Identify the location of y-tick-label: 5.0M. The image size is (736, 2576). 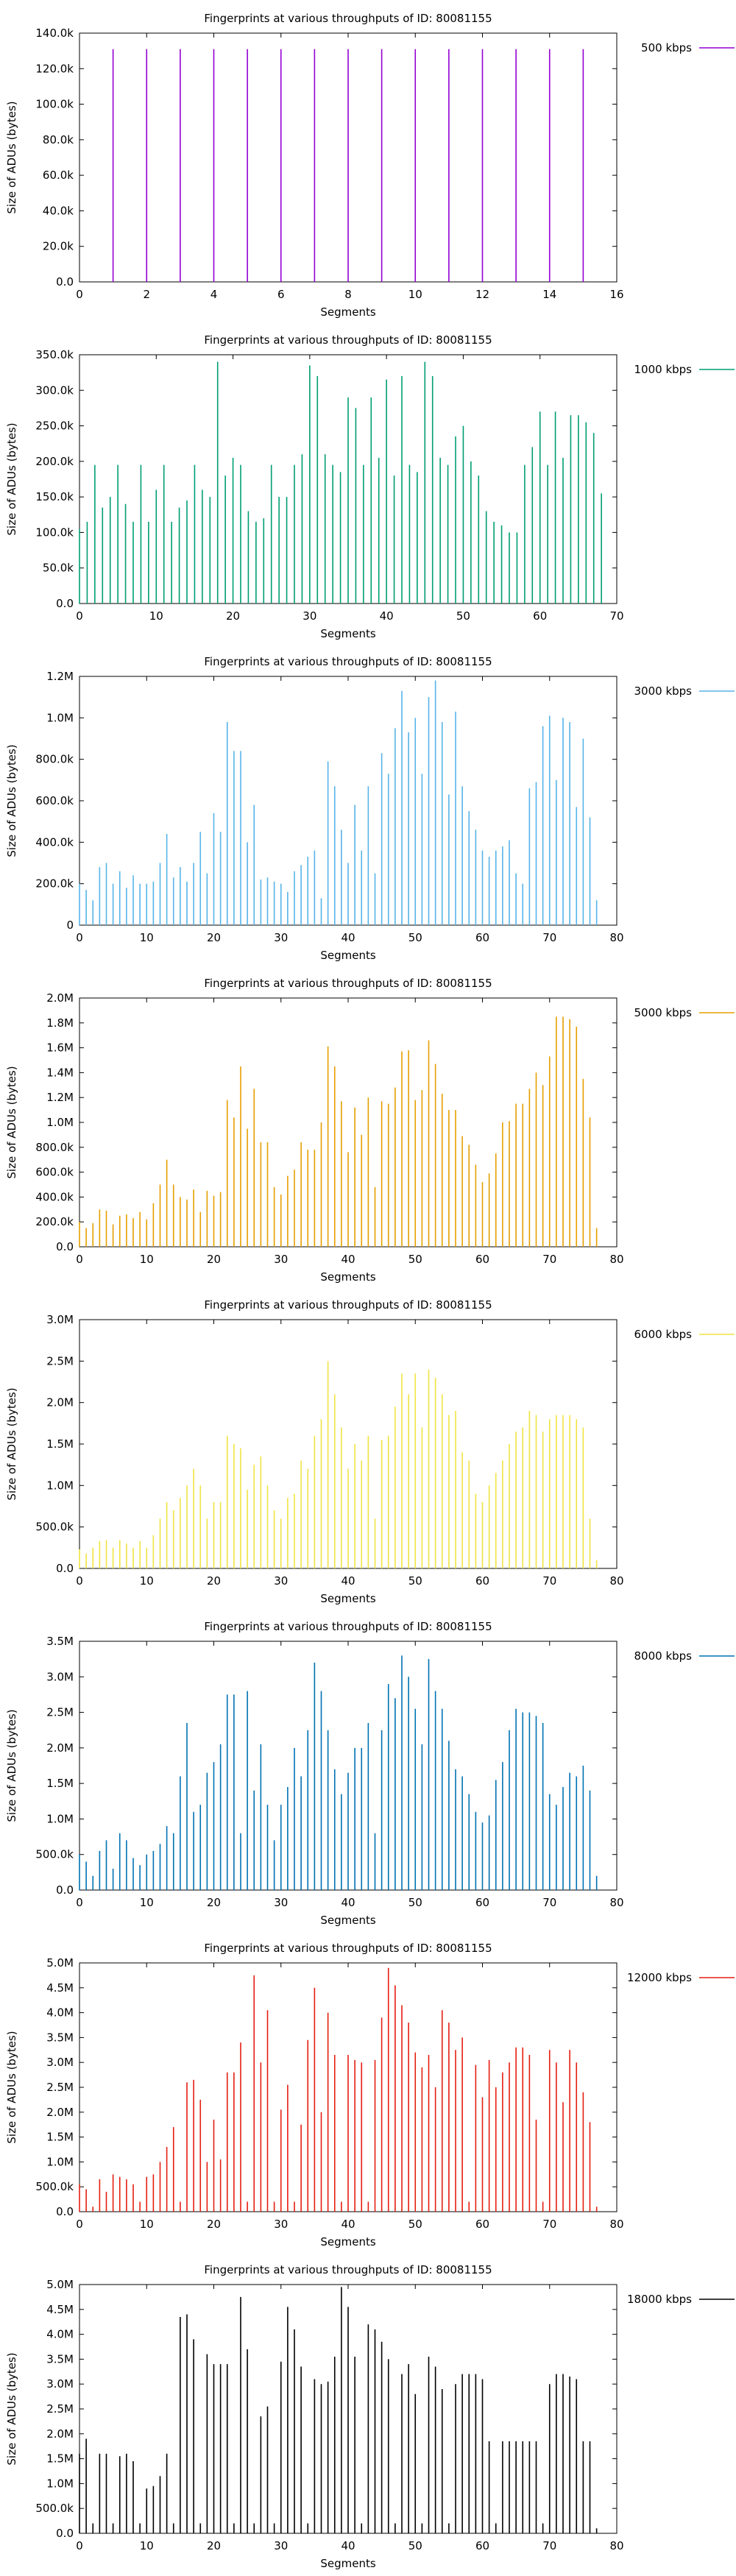
(60, 1963).